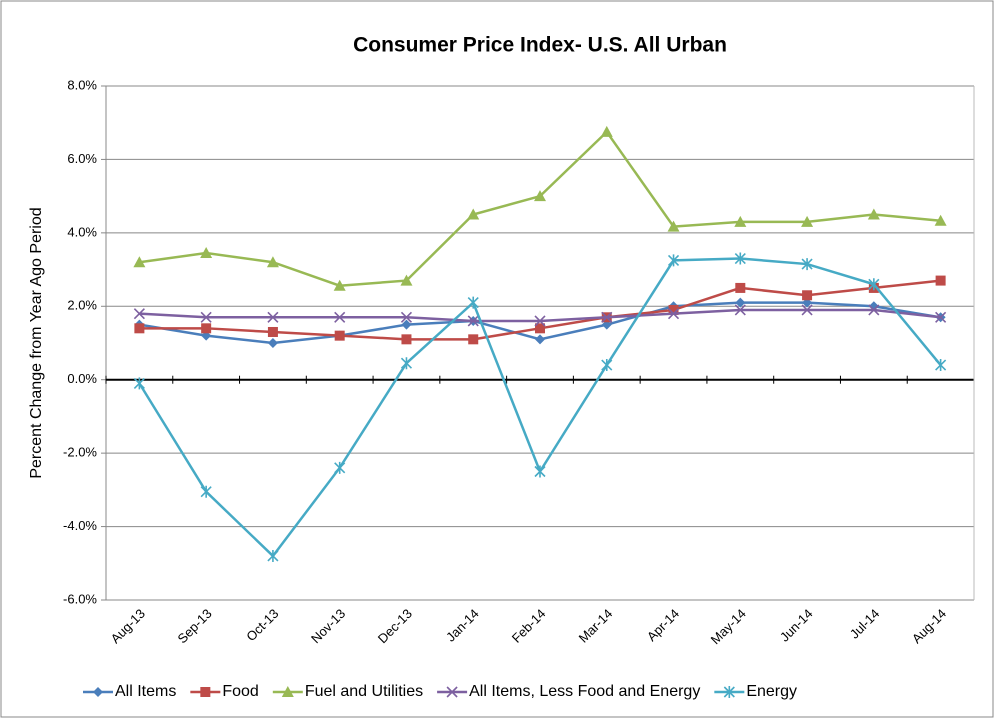 The height and width of the screenshot is (719, 995). What do you see at coordinates (80, 452) in the screenshot?
I see `y-tick-label: -2.0%` at bounding box center [80, 452].